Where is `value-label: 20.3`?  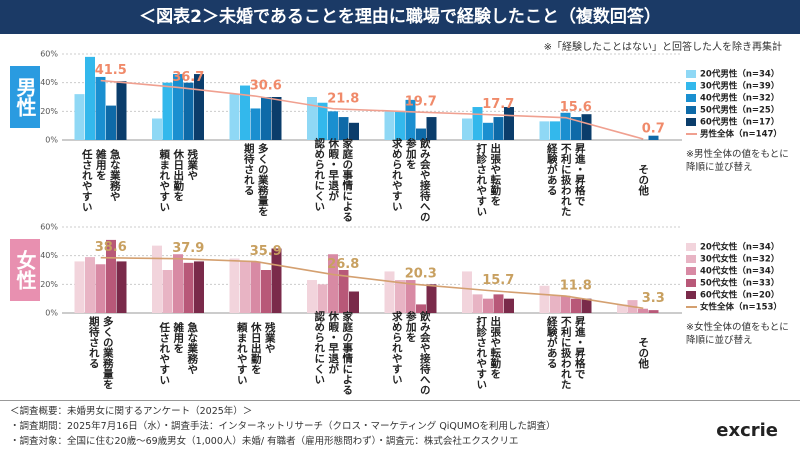
value-label: 20.3 is located at coordinates (421, 273).